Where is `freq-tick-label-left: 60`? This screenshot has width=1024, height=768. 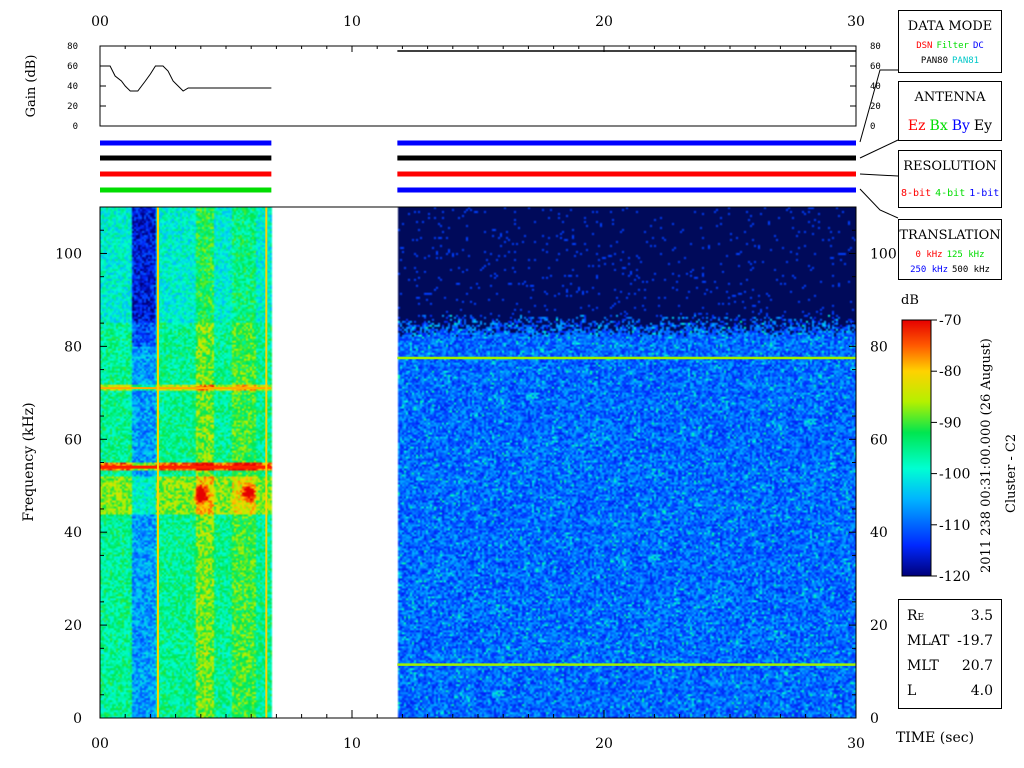 freq-tick-label-left: 60 is located at coordinates (73, 440).